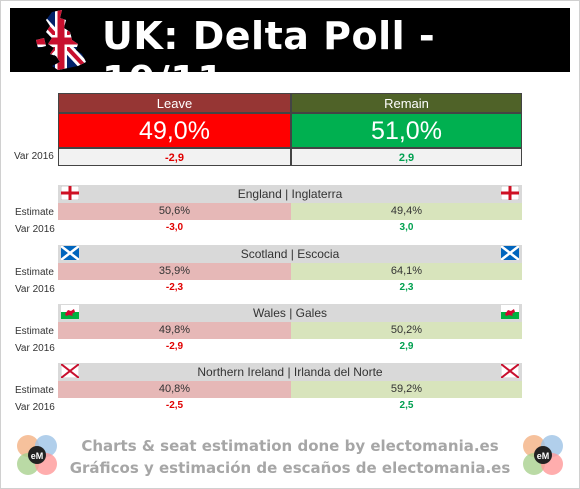  I want to click on remain-estimate: 49,4%, so click(406, 211).